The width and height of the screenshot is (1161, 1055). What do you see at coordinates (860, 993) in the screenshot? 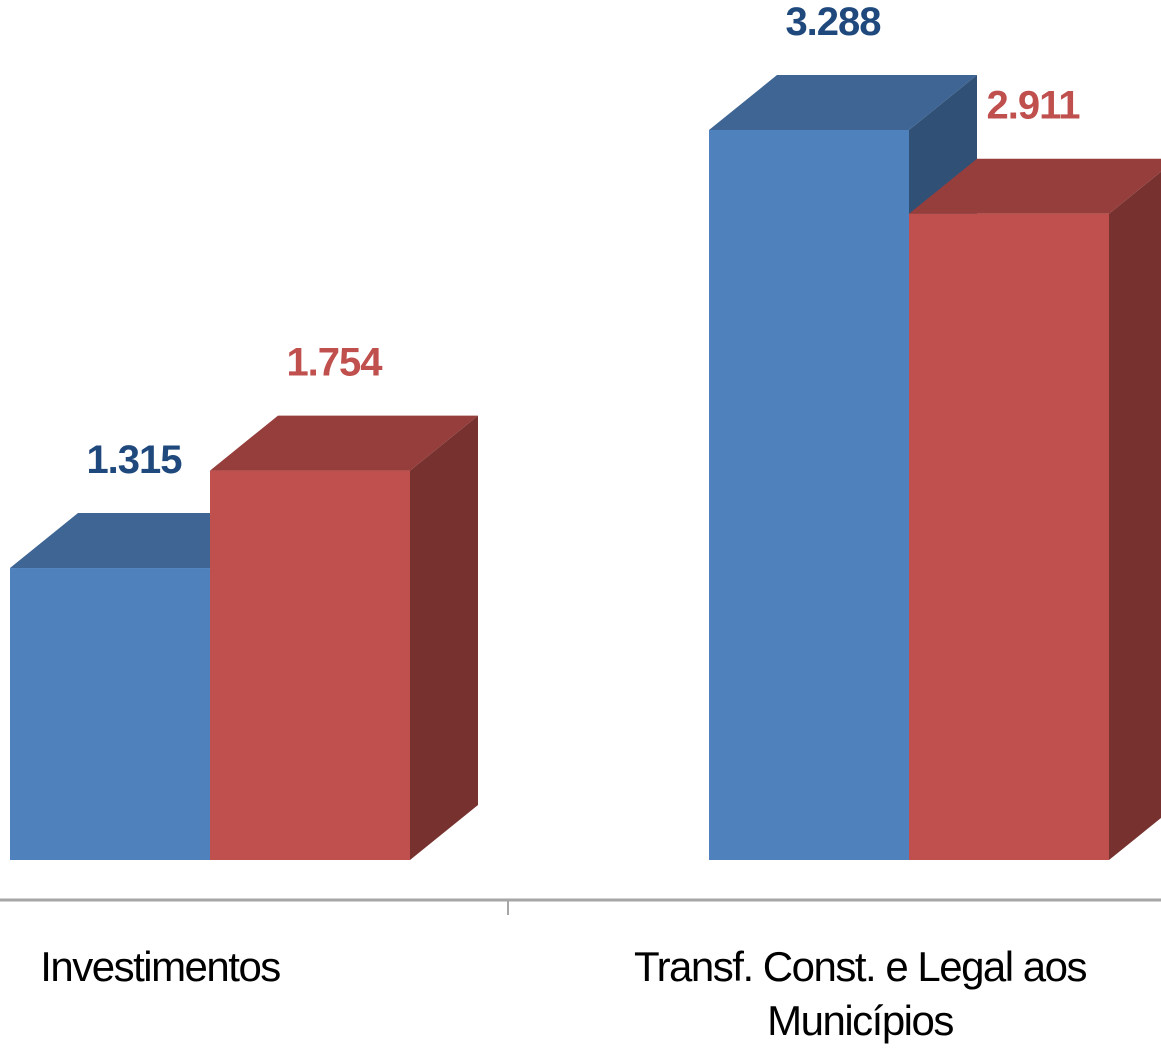
I see `x-tick-label: Transf. Const. e Legal aos Municípios` at bounding box center [860, 993].